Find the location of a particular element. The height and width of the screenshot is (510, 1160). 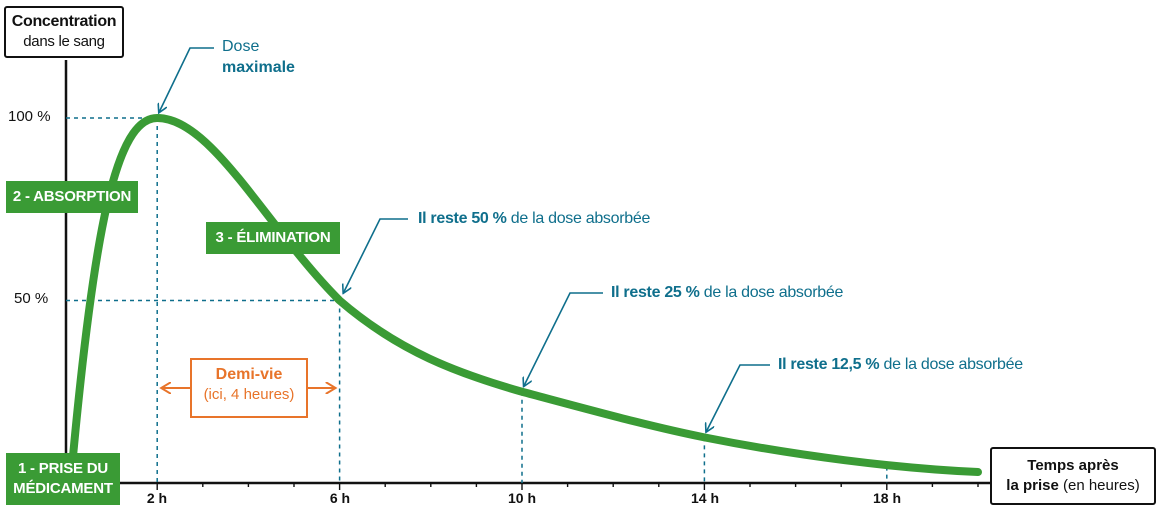

dose-maximale-note: Dose maximale is located at coordinates (258, 57).